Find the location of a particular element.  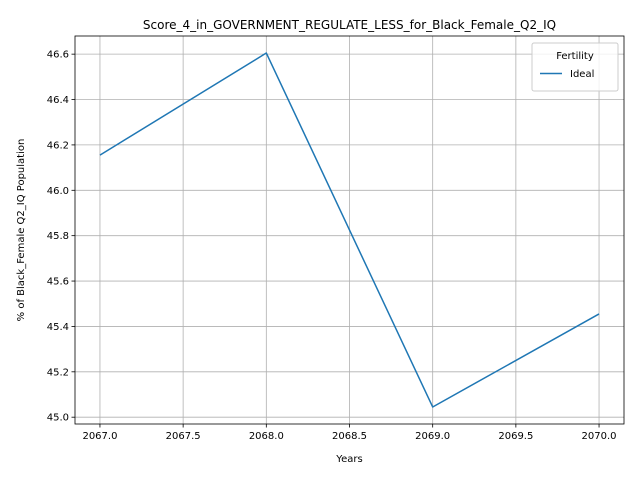

legend-box is located at coordinates (575, 67).